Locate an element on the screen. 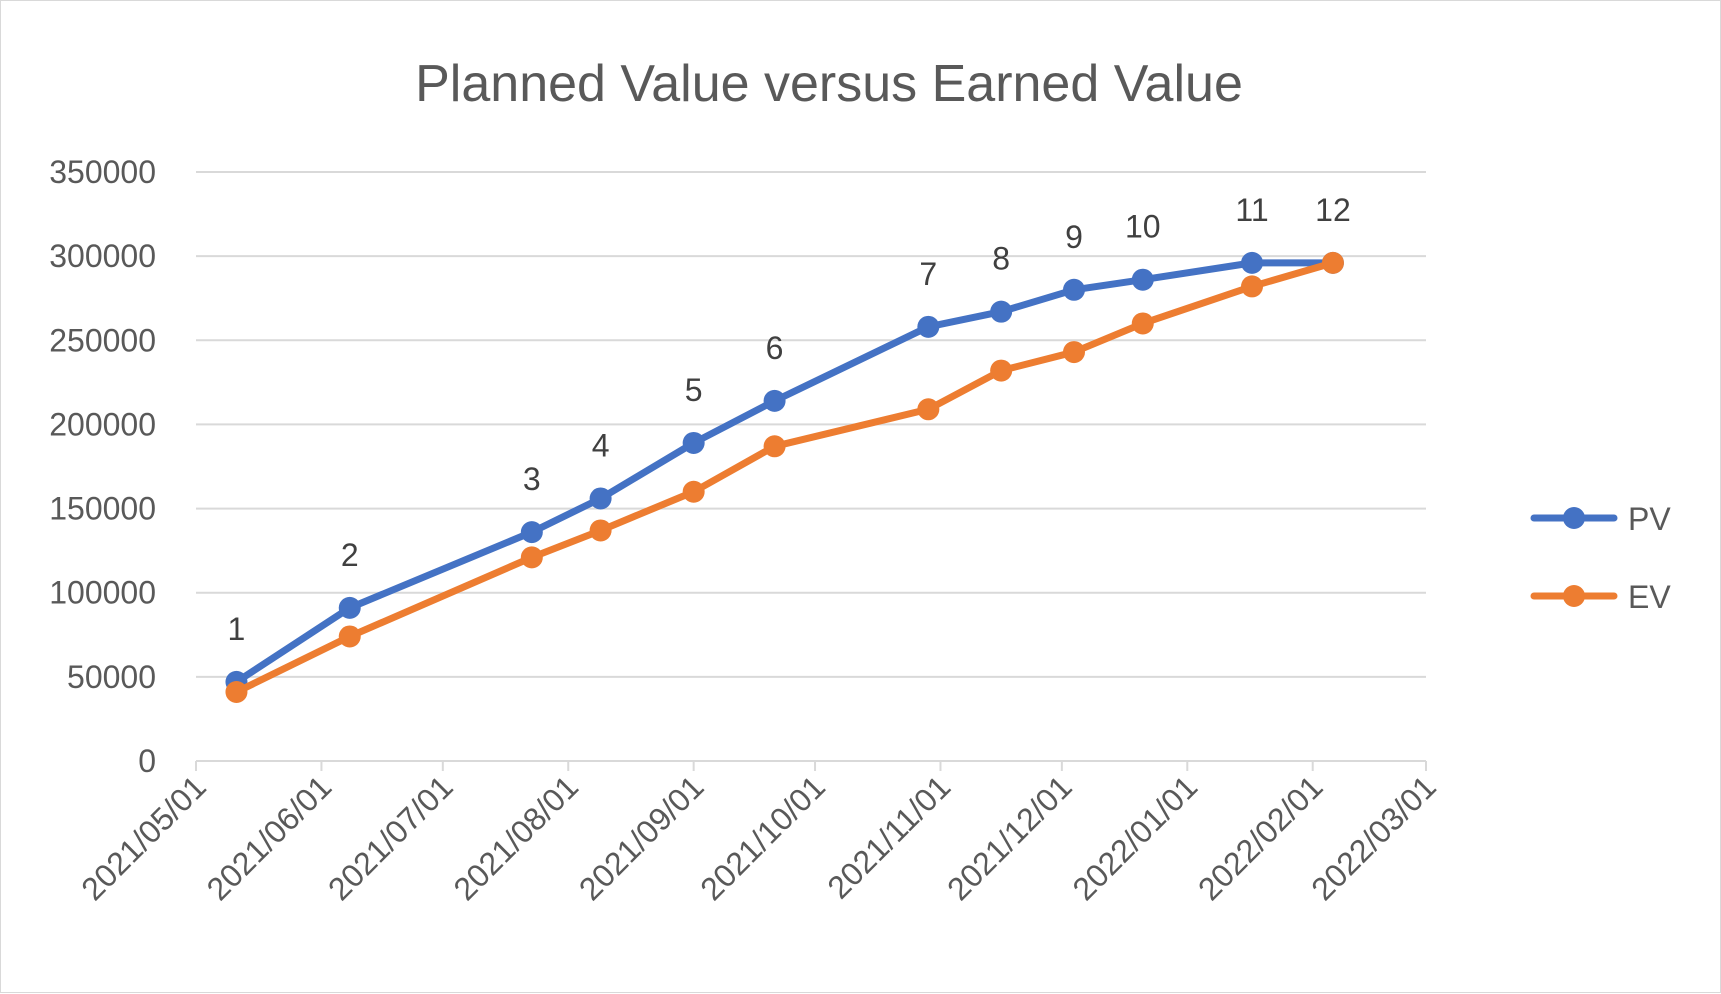 This screenshot has width=1721, height=994. data-label: 7 is located at coordinates (928, 274).